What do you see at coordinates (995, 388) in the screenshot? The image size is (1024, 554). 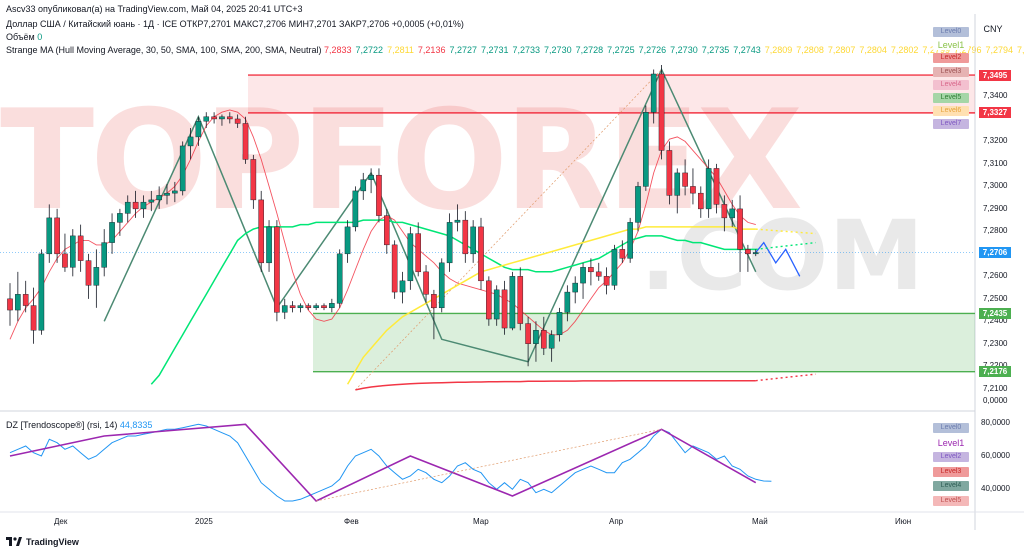 I see `price-tick-label: 7,2100` at bounding box center [995, 388].